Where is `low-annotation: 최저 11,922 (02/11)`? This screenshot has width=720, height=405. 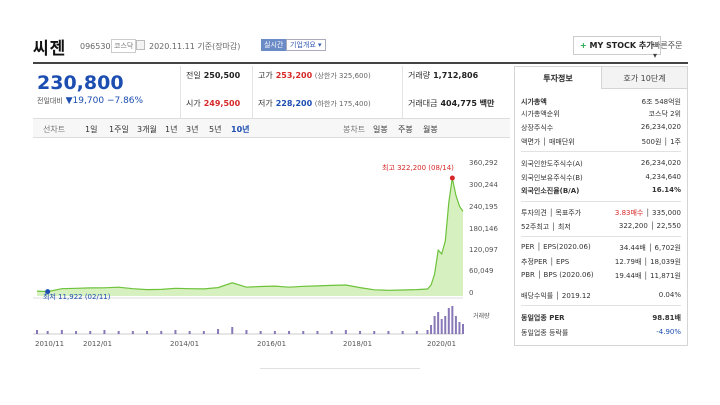 low-annotation: 최저 11,922 (02/11) is located at coordinates (77, 297).